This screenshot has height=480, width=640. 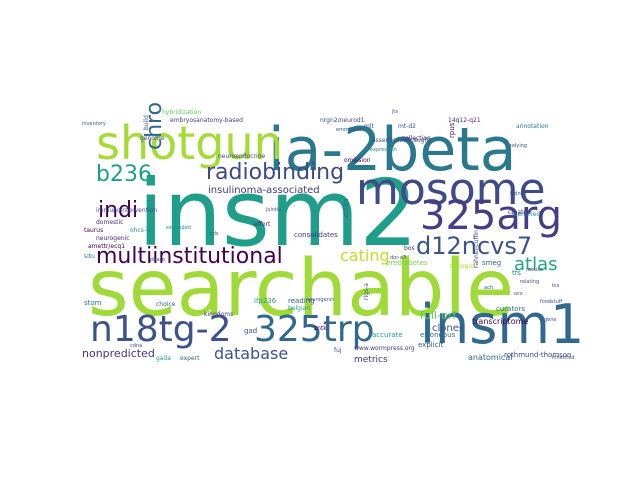 I want to click on word-transcriptome: transcriptome, so click(x=500, y=321).